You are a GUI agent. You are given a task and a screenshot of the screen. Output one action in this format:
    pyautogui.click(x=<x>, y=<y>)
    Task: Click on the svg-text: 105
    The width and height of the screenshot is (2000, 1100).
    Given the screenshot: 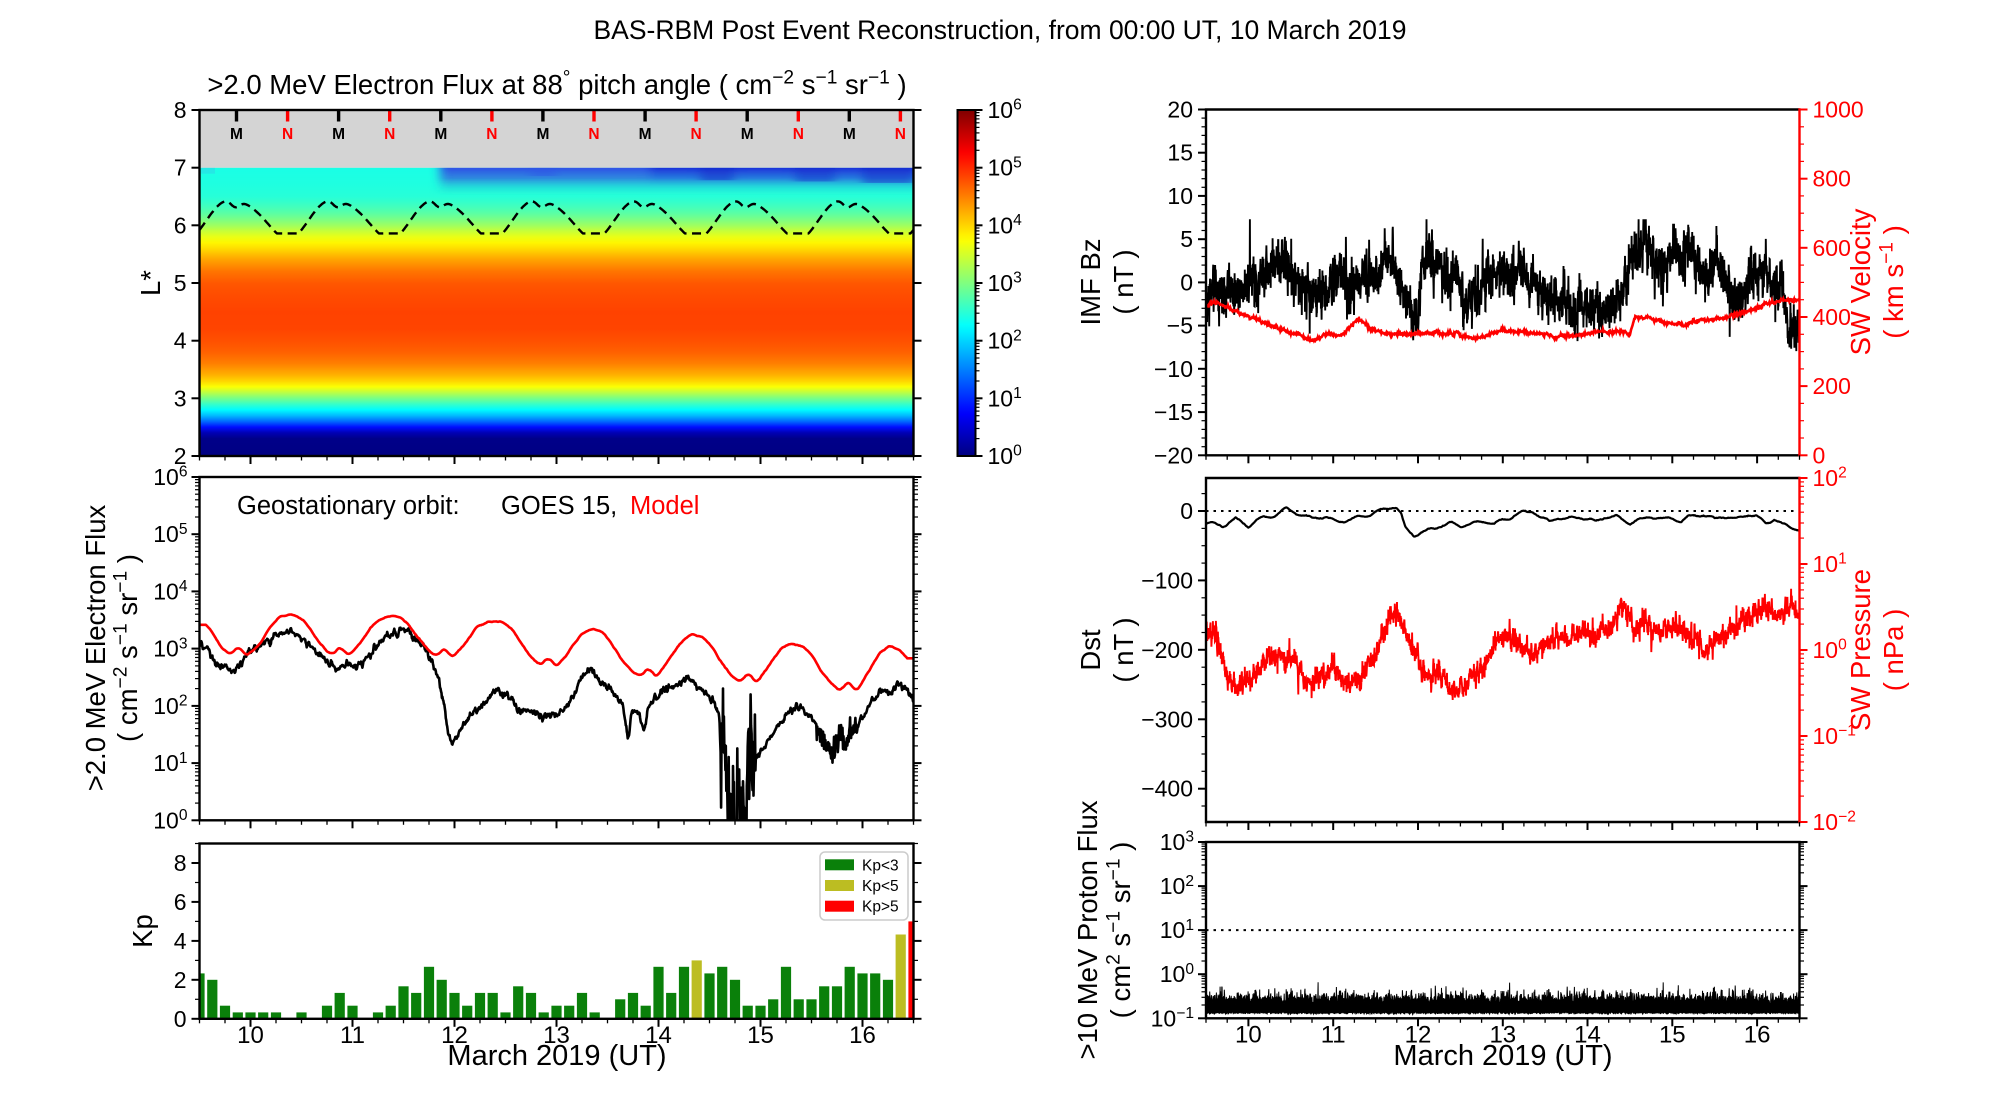 What is the action you would take?
    pyautogui.click(x=170, y=534)
    